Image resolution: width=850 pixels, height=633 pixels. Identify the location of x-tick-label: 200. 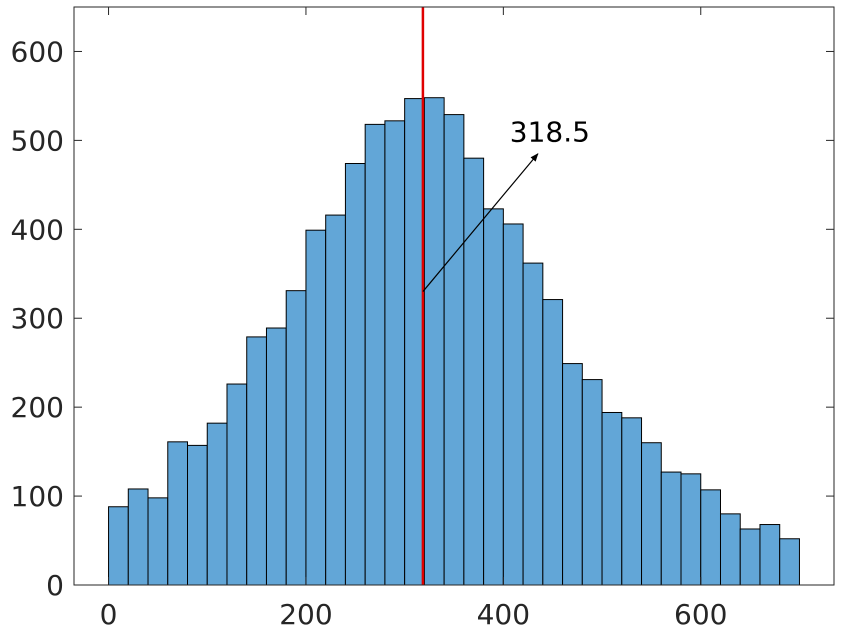
(305, 614).